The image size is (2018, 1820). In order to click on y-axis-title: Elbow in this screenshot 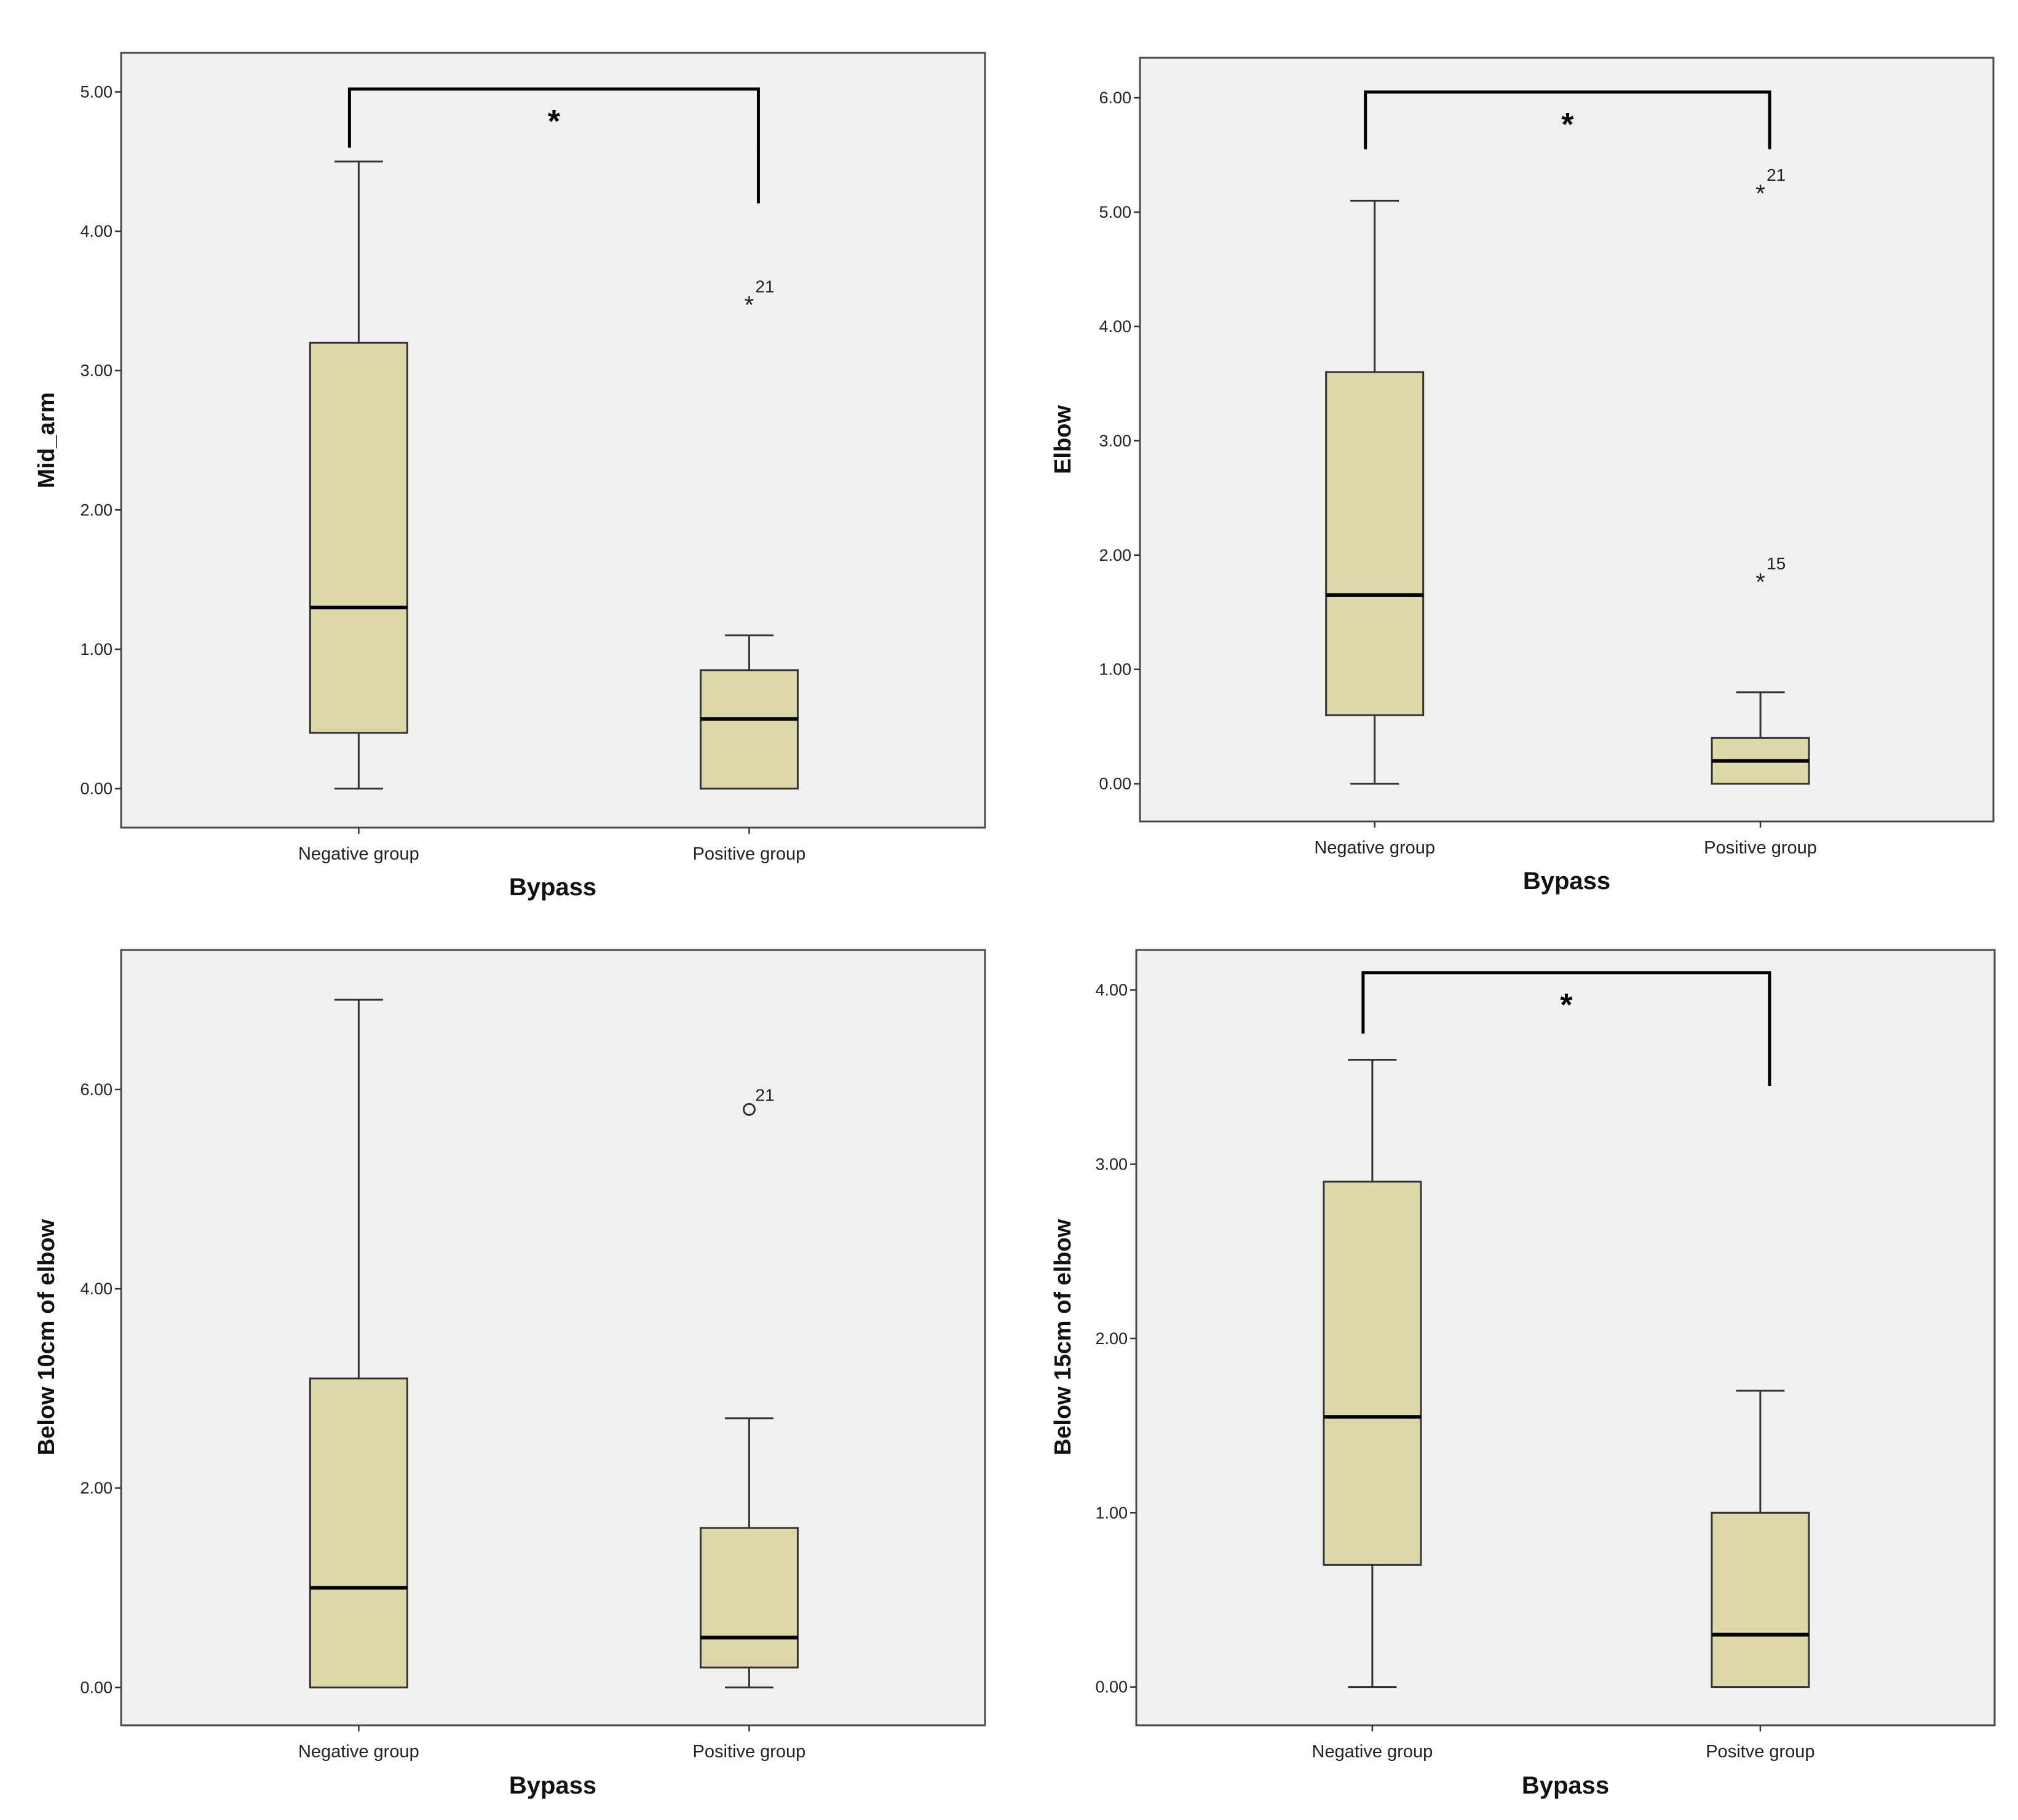, I will do `click(1063, 439)`.